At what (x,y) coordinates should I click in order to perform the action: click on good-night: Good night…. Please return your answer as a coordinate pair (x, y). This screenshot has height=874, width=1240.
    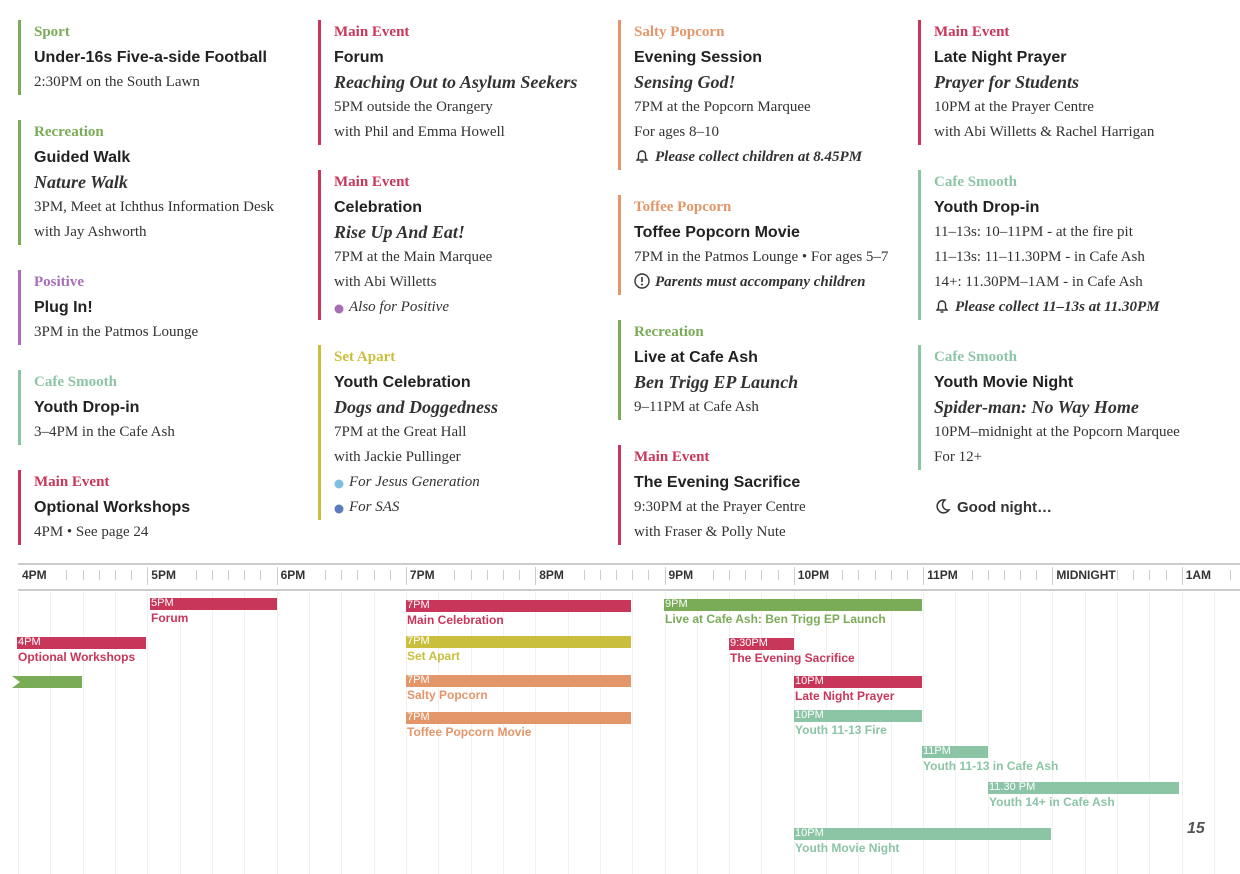
    Looking at the image, I should click on (1063, 507).